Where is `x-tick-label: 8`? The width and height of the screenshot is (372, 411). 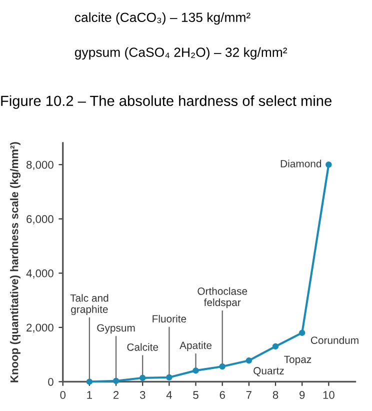 x-tick-label: 8 is located at coordinates (275, 395).